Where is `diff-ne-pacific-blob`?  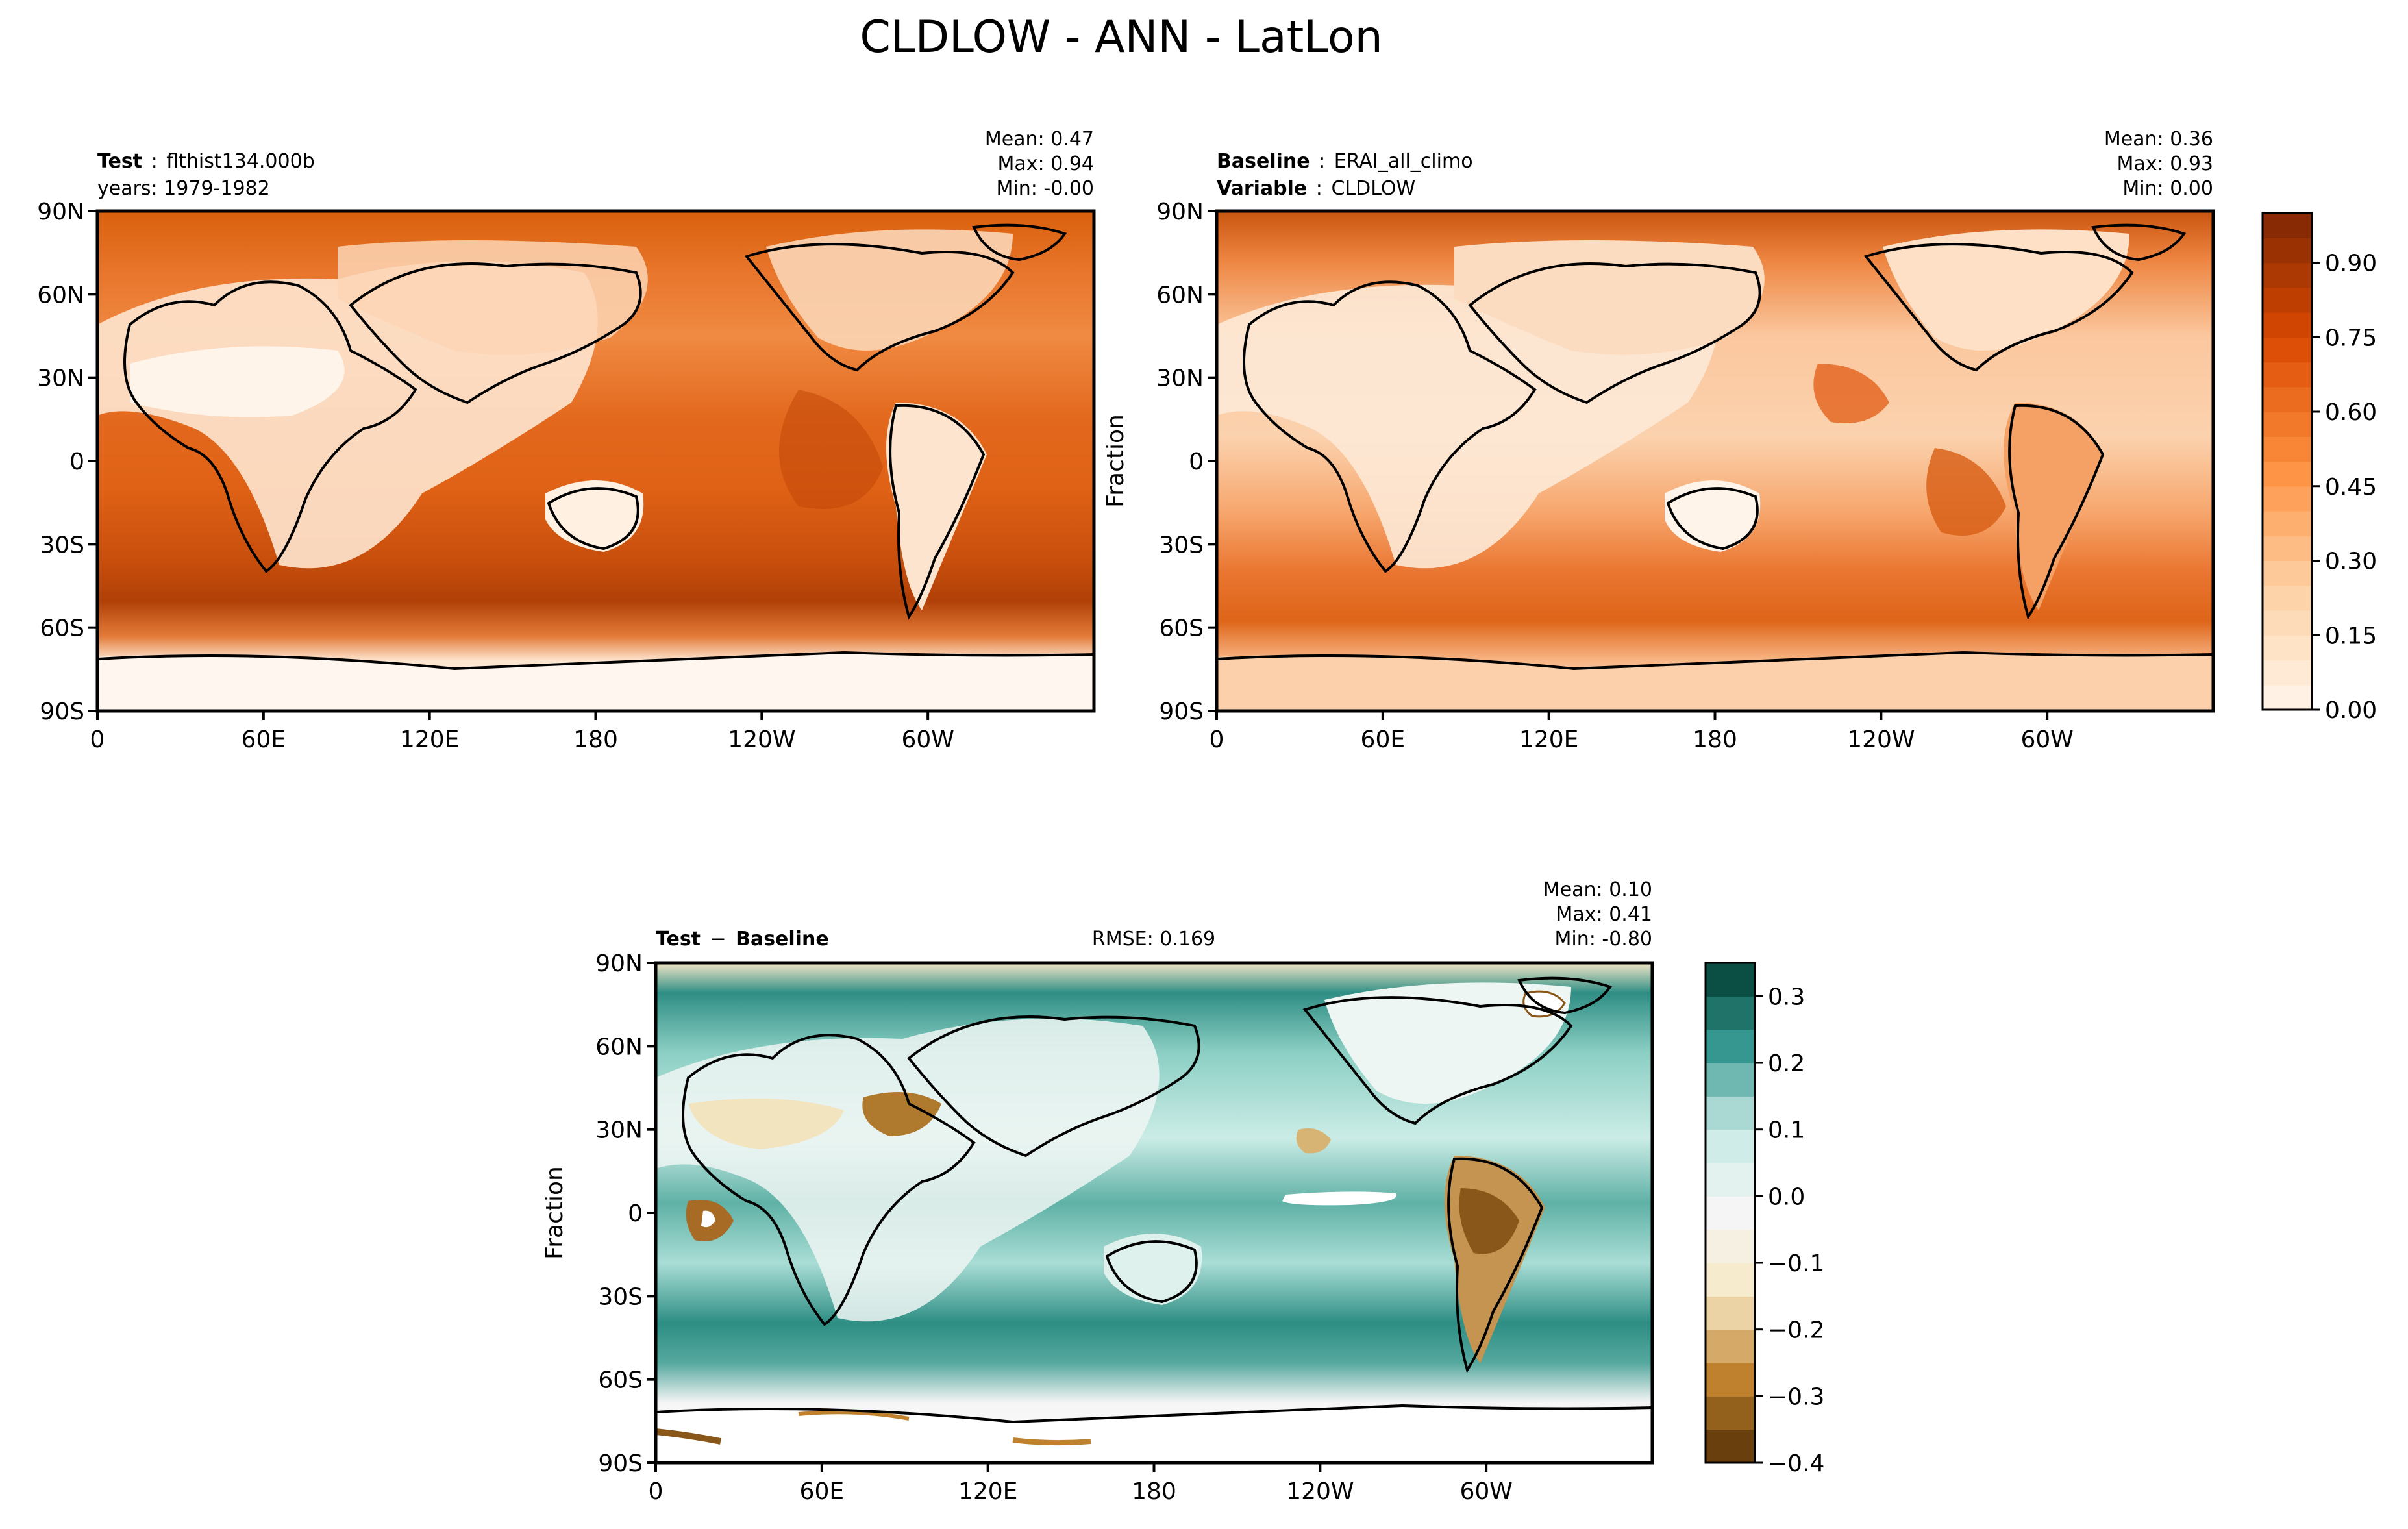 diff-ne-pacific-blob is located at coordinates (1313, 1141).